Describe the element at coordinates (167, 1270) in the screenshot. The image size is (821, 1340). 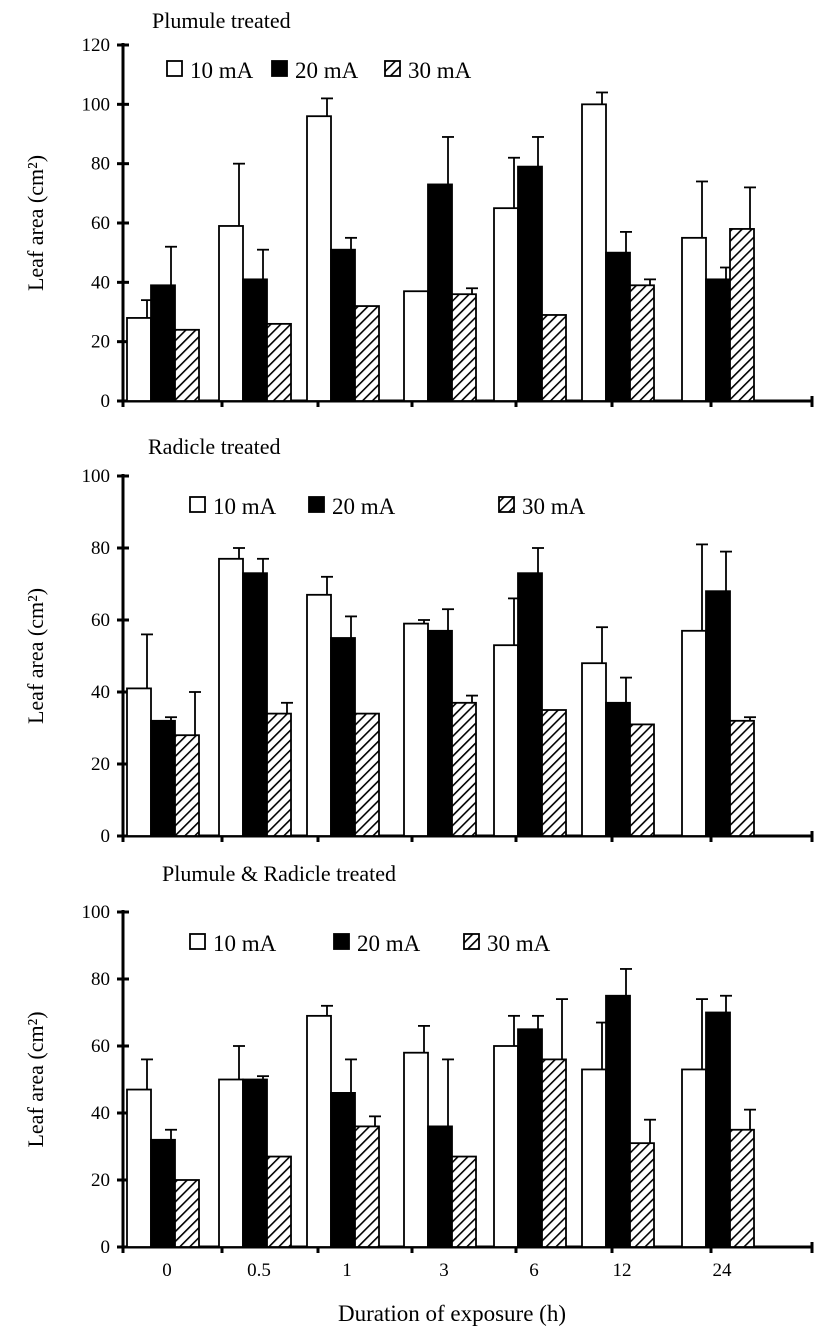
I see `x-tick-label: 0` at that location.